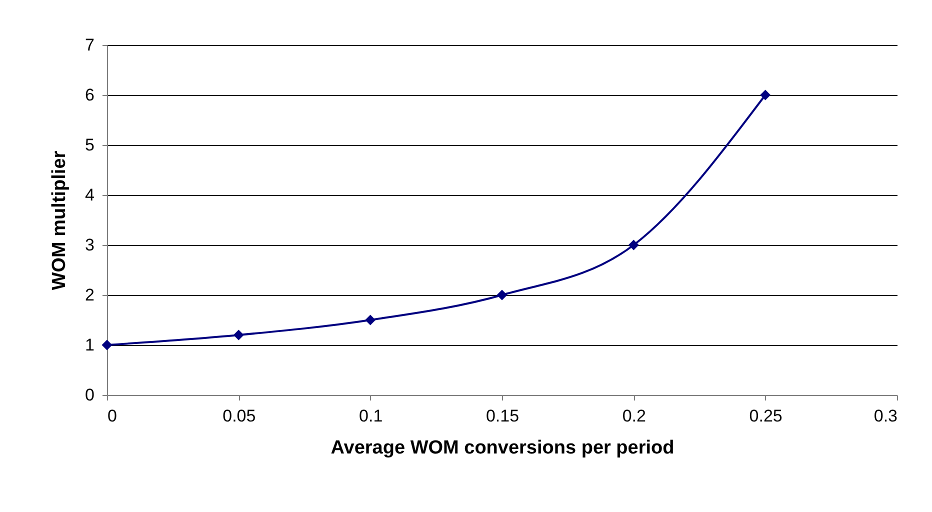 This screenshot has height=512, width=932. Describe the element at coordinates (371, 416) in the screenshot. I see `x-tick-label: 0.1` at that location.